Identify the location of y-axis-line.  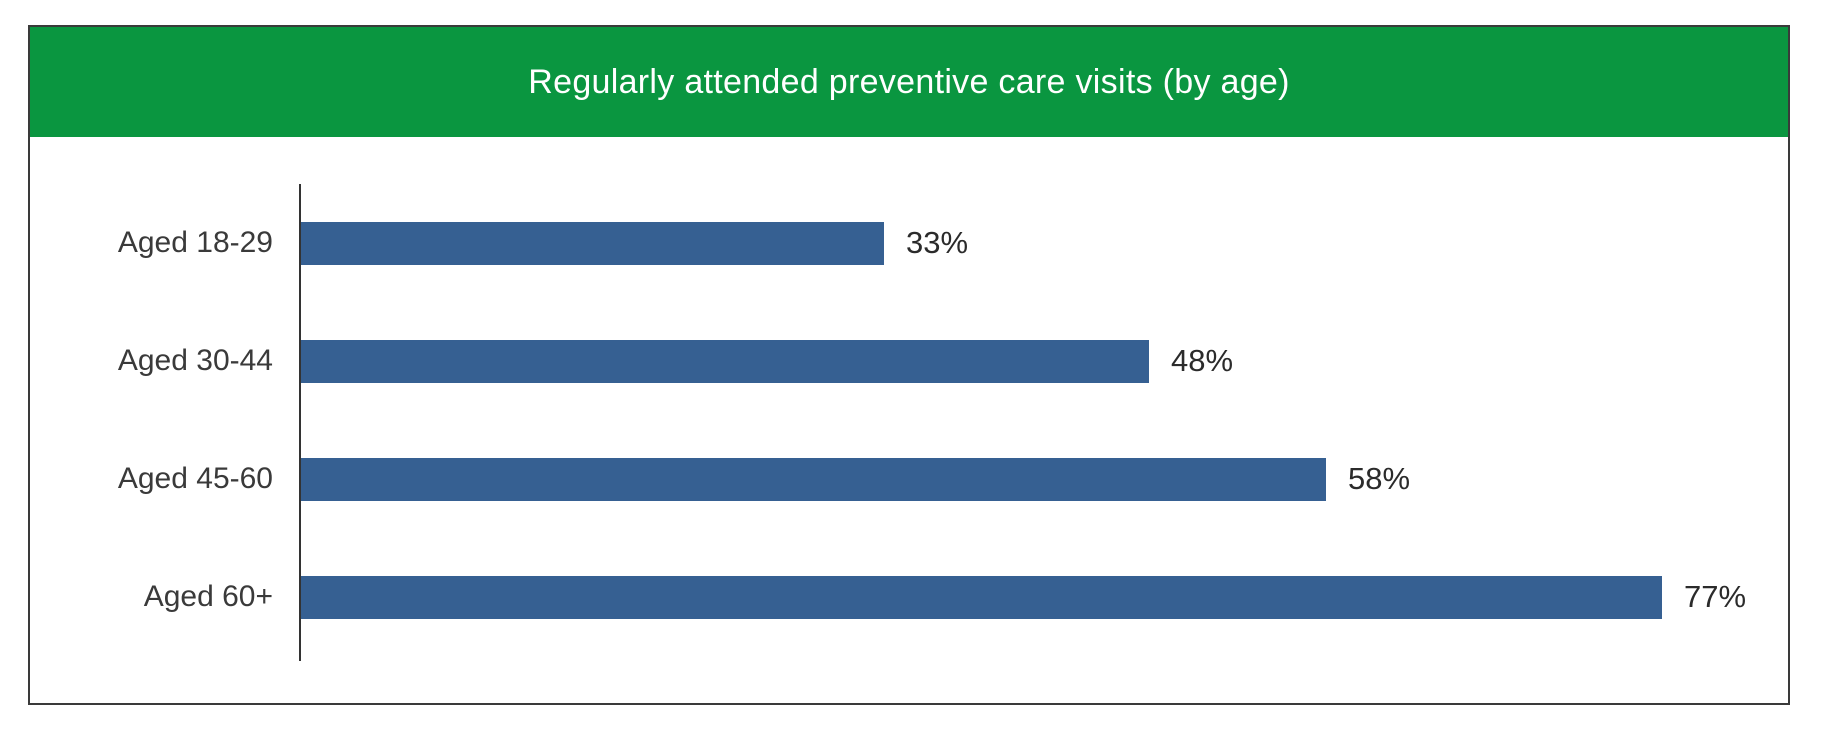
(300, 422).